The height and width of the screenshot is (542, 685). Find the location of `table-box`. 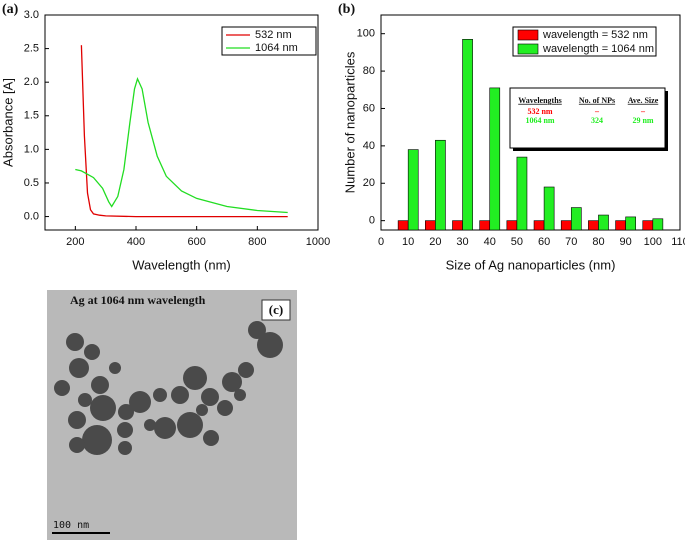

table-box is located at coordinates (587, 118).